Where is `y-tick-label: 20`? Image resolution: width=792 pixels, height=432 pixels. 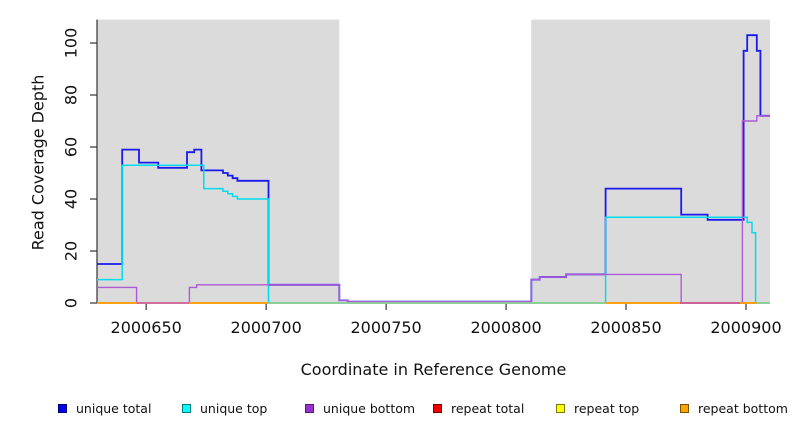 y-tick-label: 20 is located at coordinates (71, 251).